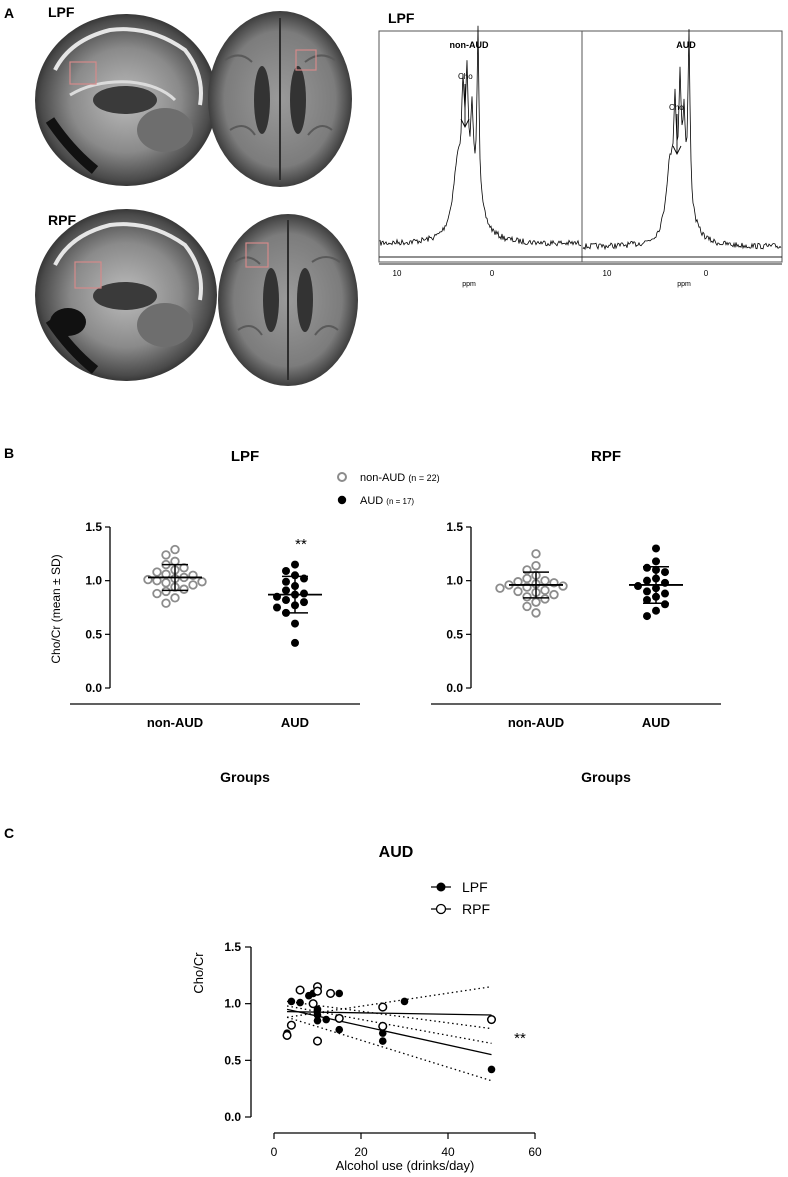  Describe the element at coordinates (396, 852) in the screenshot. I see `chart-c-title: AUD` at that location.